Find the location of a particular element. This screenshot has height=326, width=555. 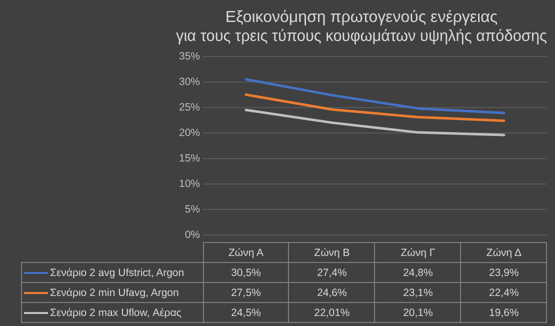

x-tick-label: Ζώνη Γ is located at coordinates (417, 252).